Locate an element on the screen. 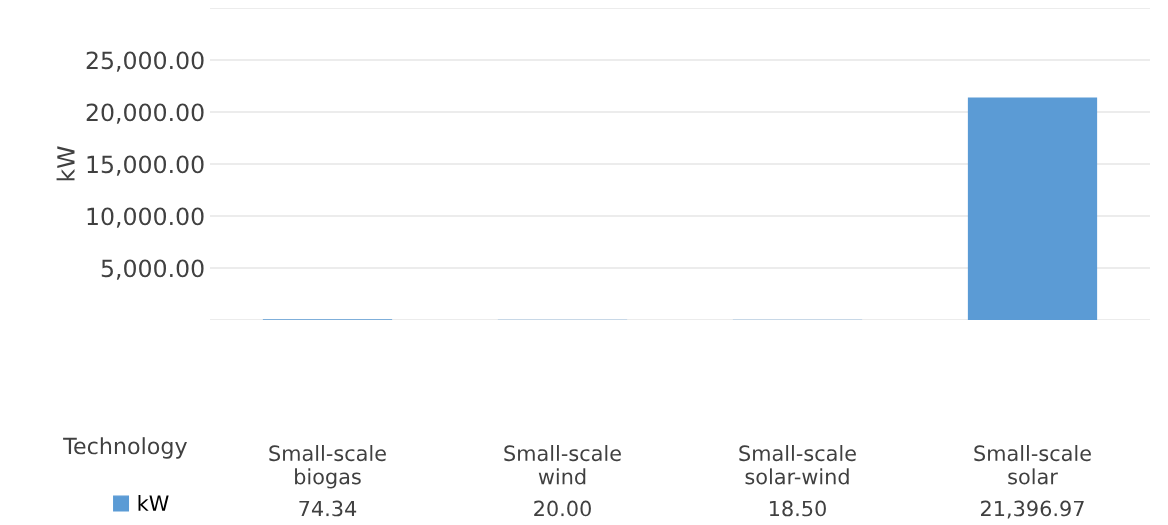 The image size is (1168, 525). x-tick-label: Small-scale solar-wind is located at coordinates (797, 465).